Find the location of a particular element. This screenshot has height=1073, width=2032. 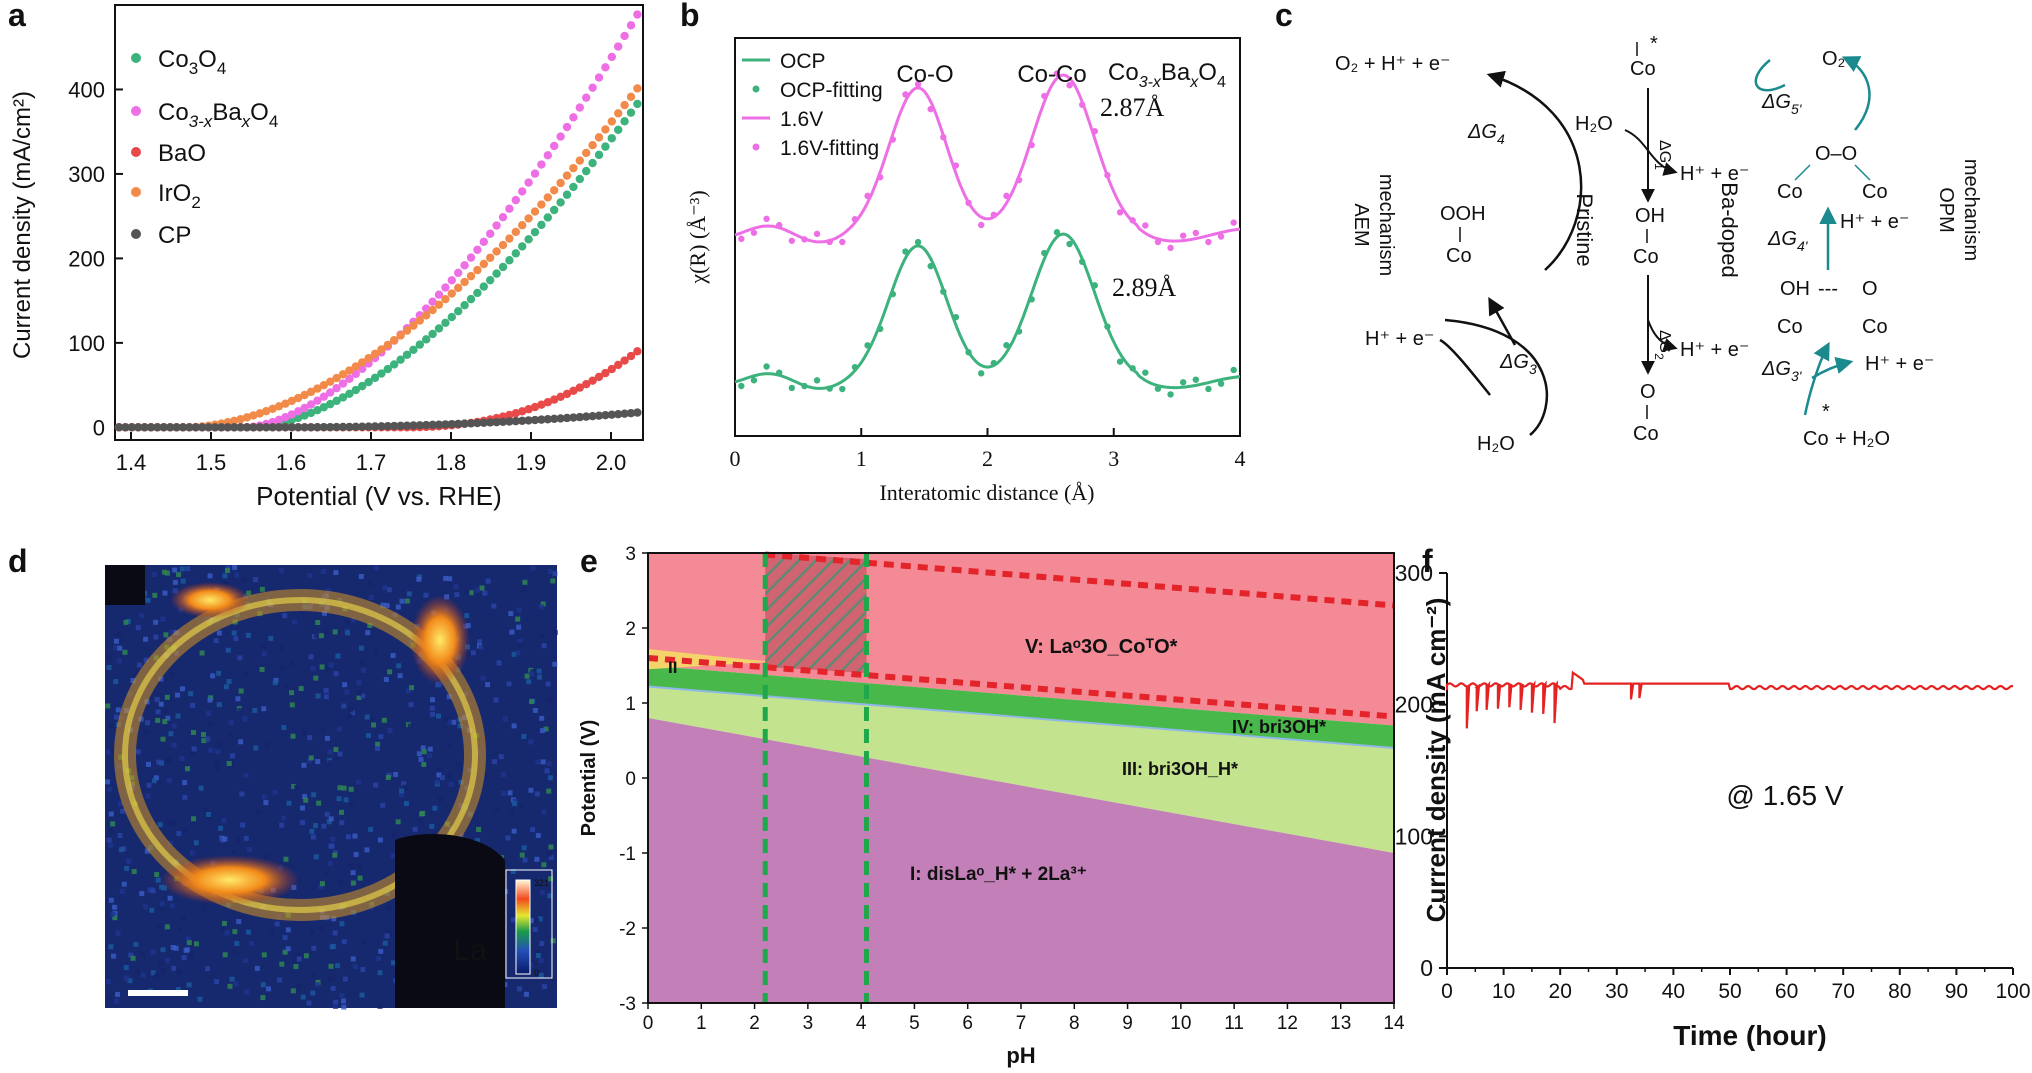

y-tick-label: 300 is located at coordinates (1414, 573).